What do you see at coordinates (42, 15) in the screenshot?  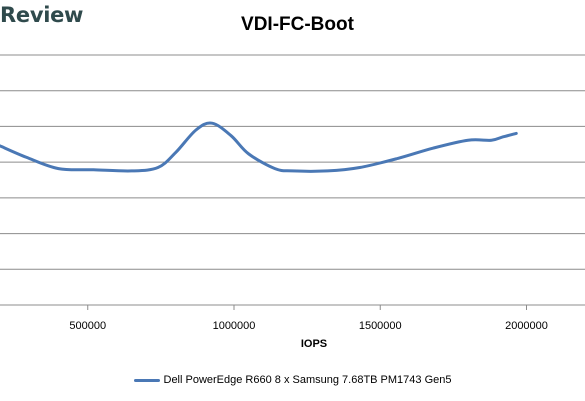 I see `brand-logo-text: Review` at bounding box center [42, 15].